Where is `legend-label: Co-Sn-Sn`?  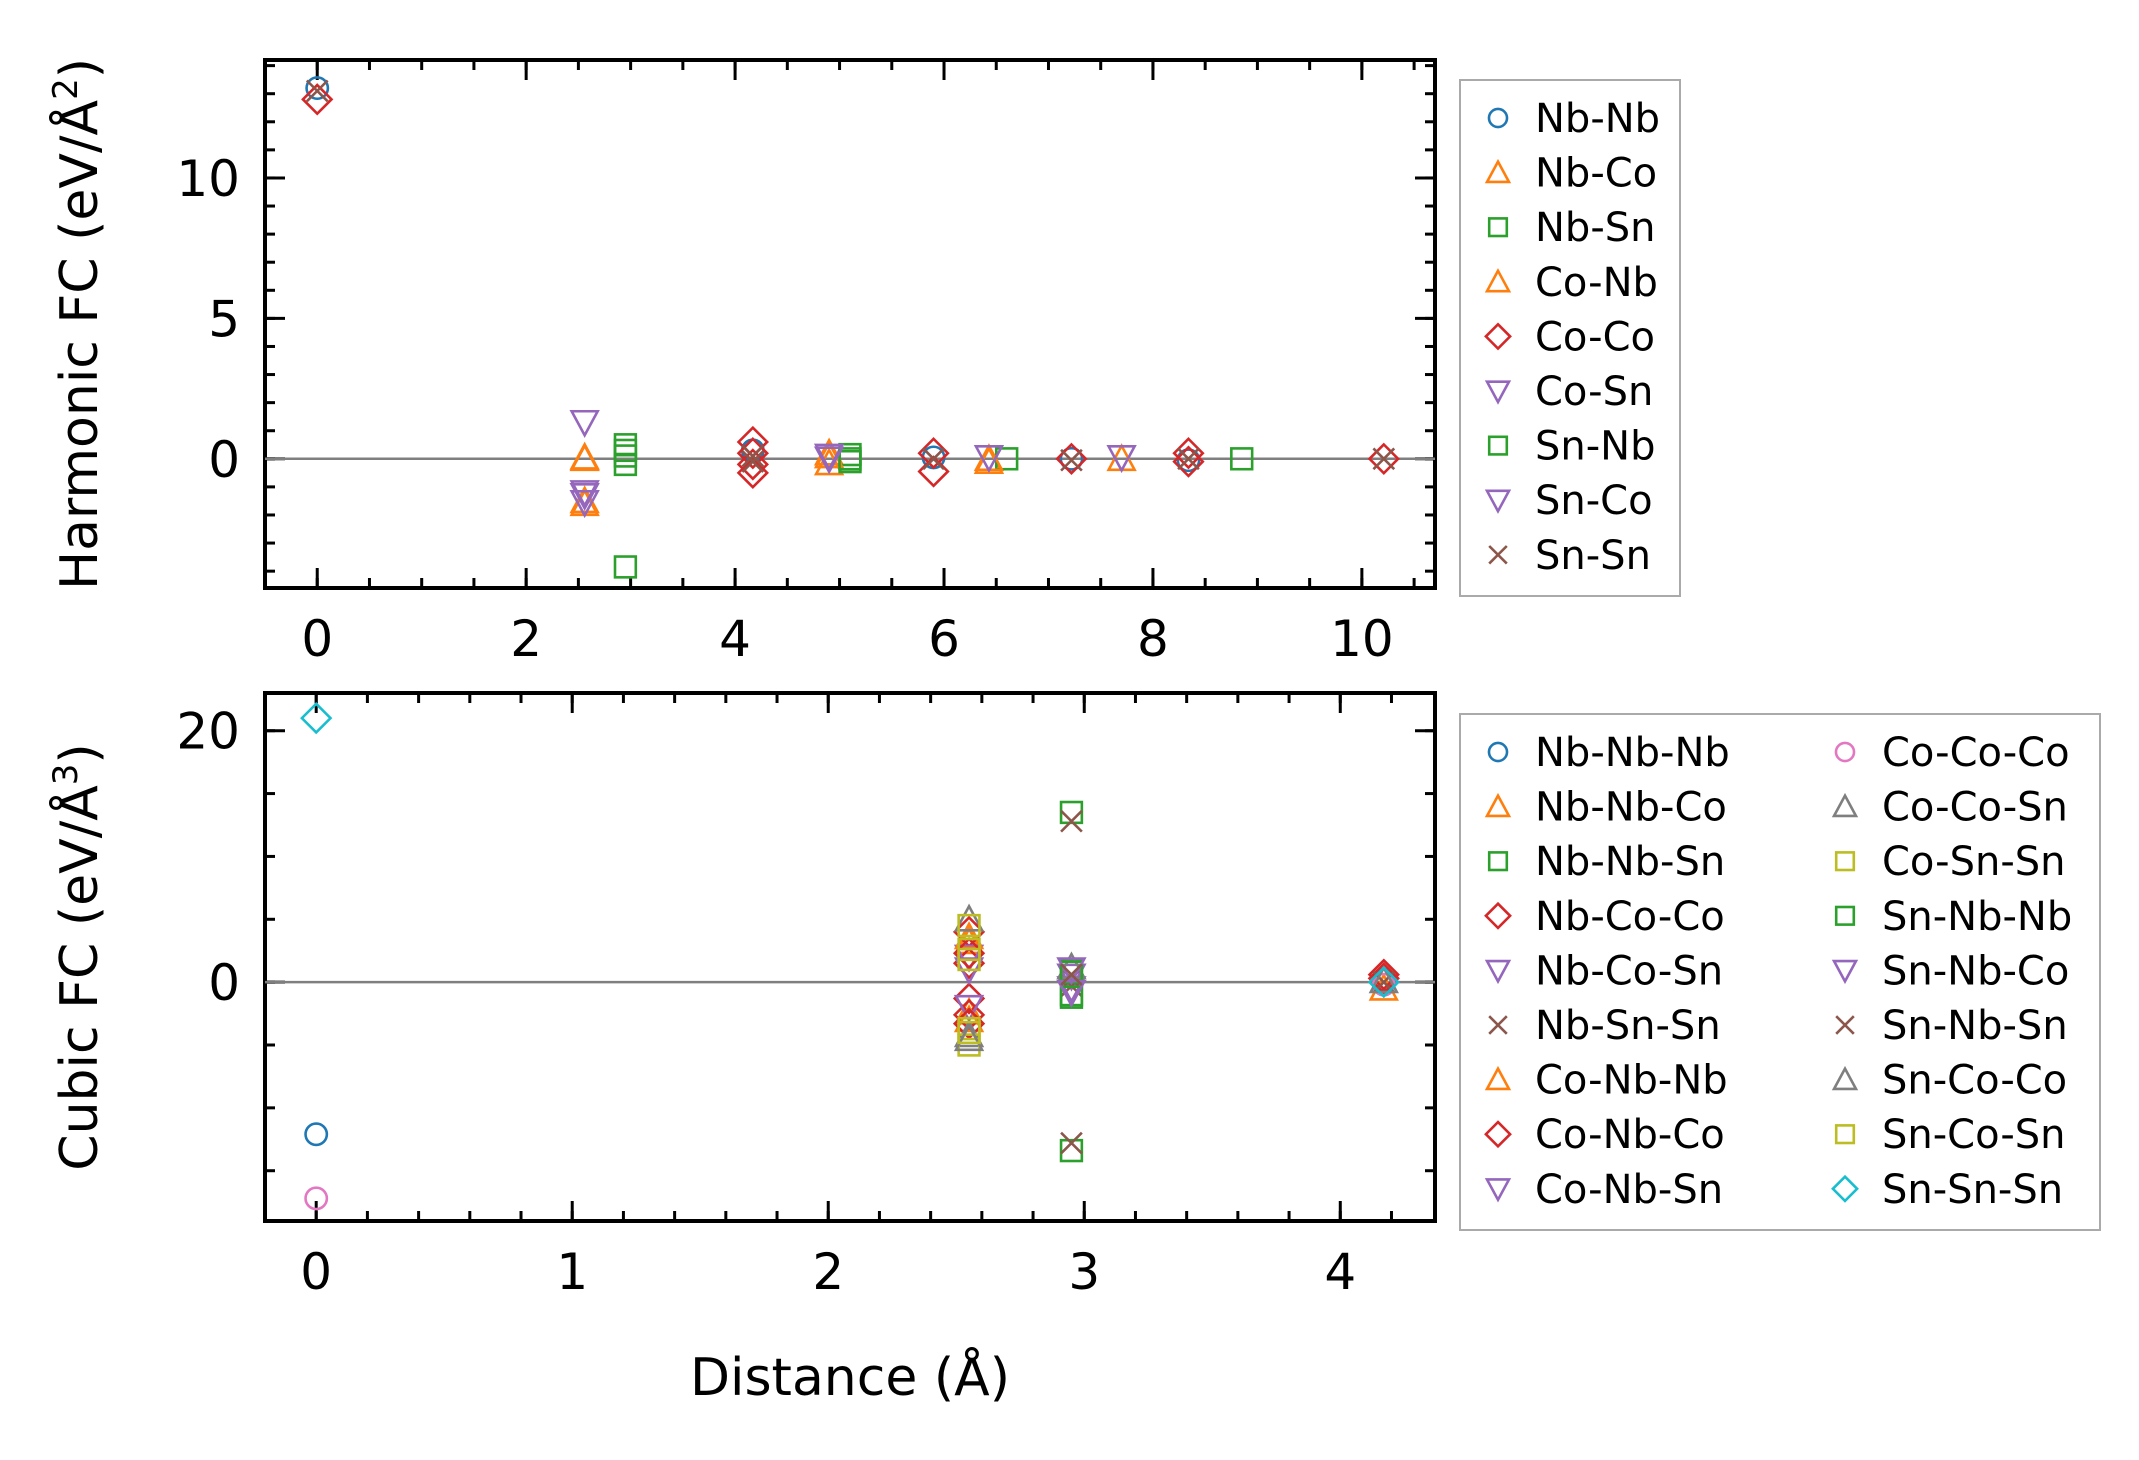
legend-label: Co-Sn-Sn is located at coordinates (1974, 862).